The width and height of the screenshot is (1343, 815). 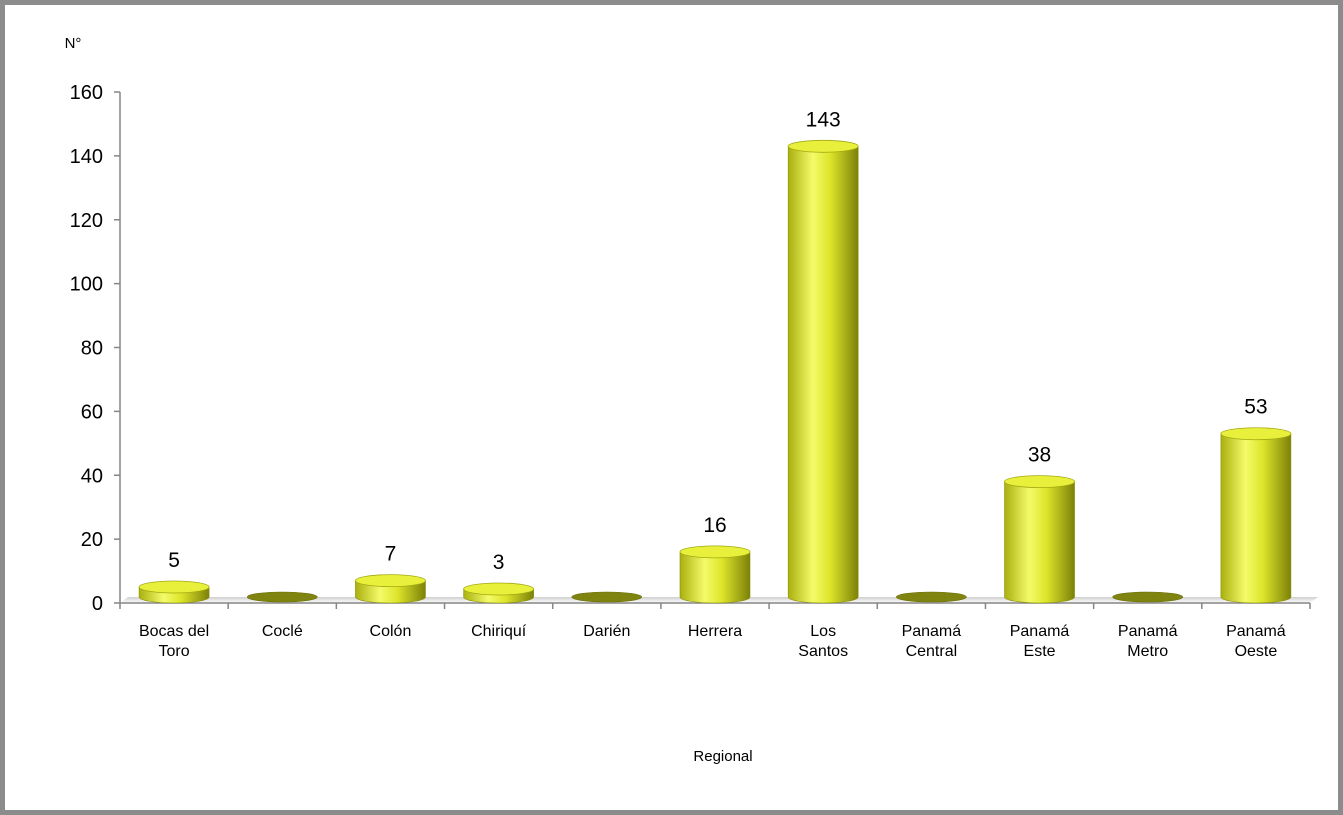 What do you see at coordinates (932, 641) in the screenshot?
I see `x-tick-label: Panamá Central` at bounding box center [932, 641].